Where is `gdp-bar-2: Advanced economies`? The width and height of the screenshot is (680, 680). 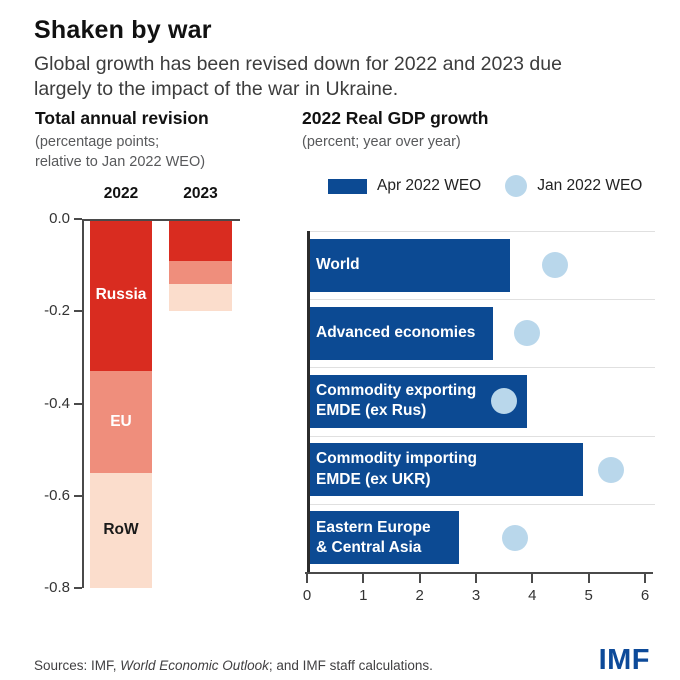
gdp-bar-2: Advanced economies is located at coordinates (400, 333).